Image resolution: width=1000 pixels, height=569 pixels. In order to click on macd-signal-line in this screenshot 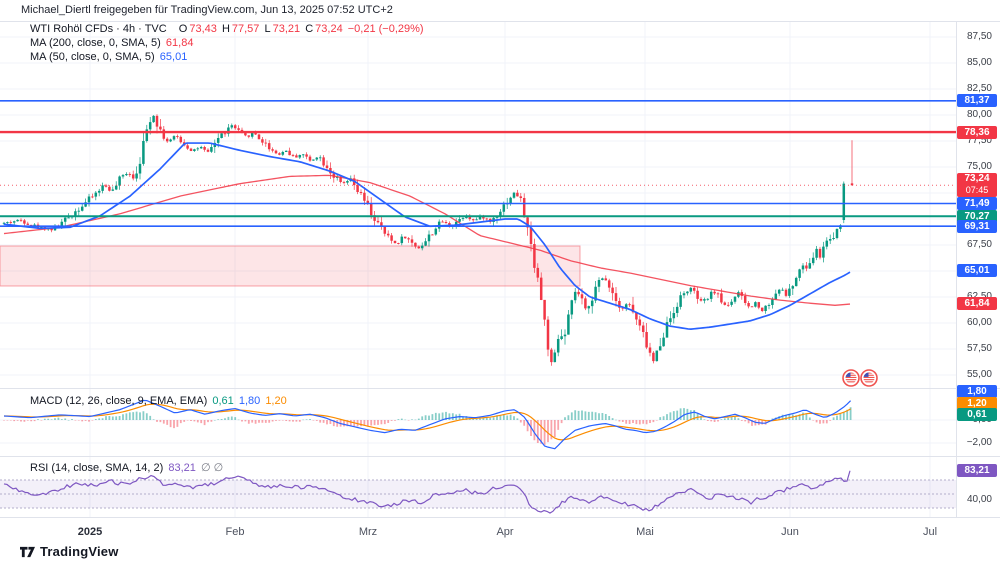, I will do `click(427, 422)`.